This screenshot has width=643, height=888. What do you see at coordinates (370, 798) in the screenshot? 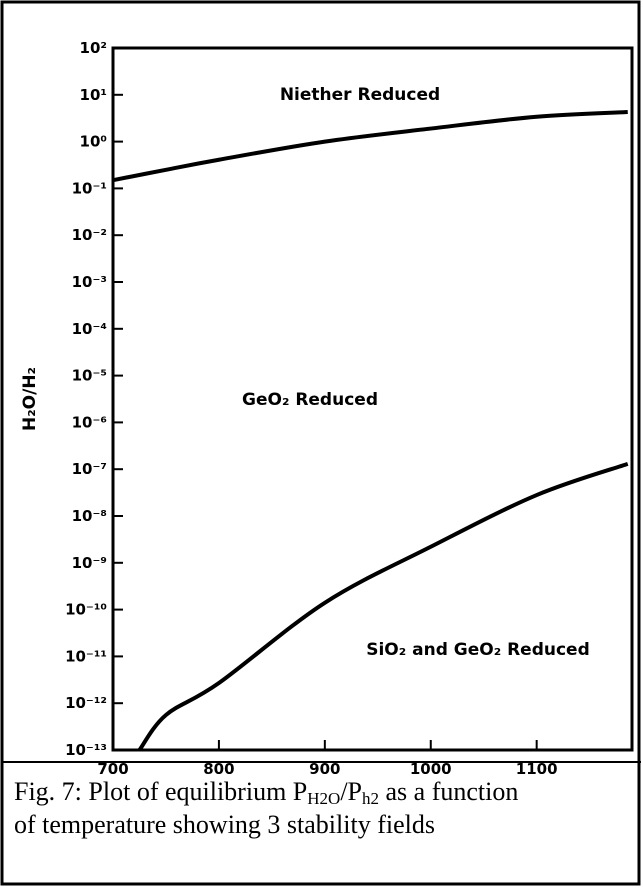
I see `caption-part: h2` at bounding box center [370, 798].